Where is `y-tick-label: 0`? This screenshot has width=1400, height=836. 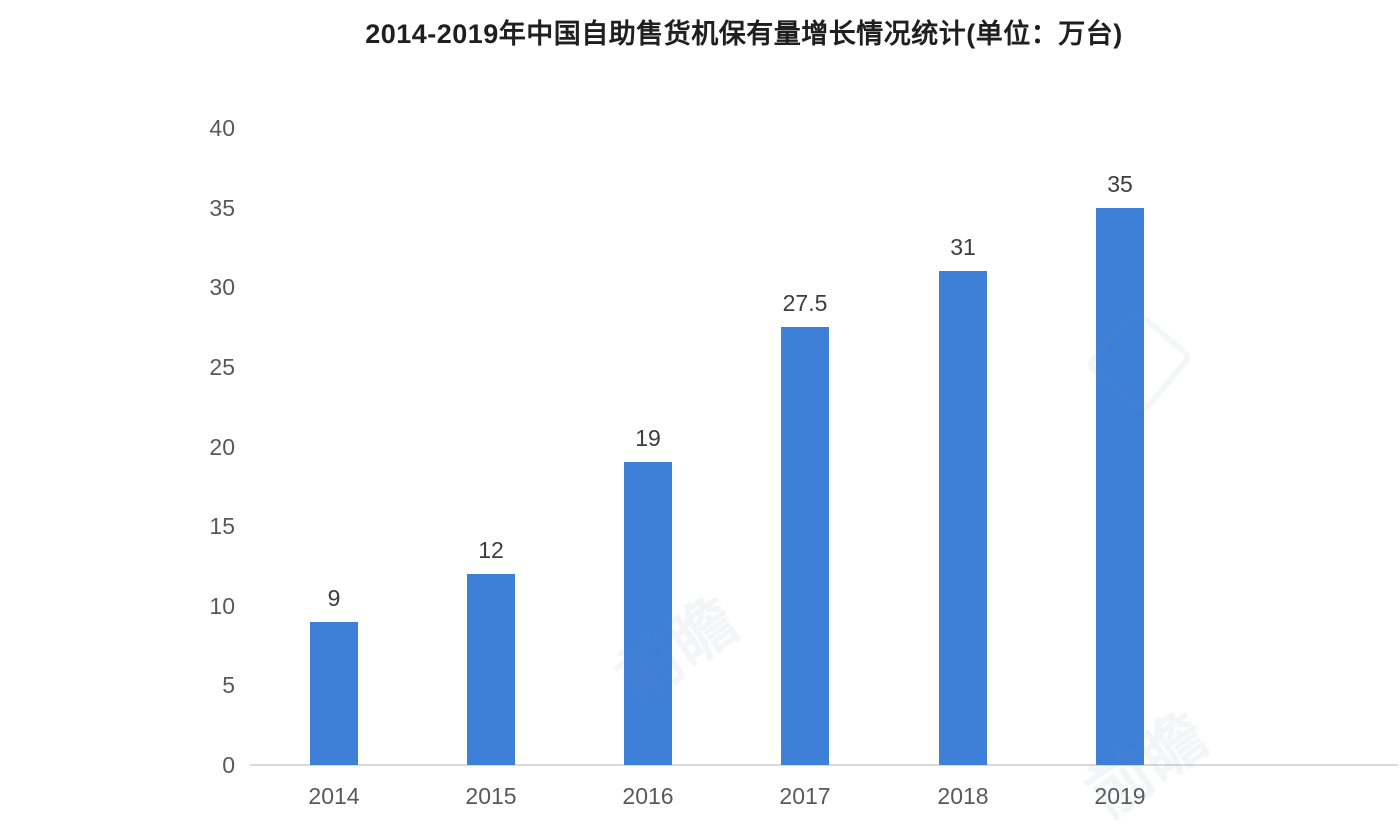 y-tick-label: 0 is located at coordinates (228, 765).